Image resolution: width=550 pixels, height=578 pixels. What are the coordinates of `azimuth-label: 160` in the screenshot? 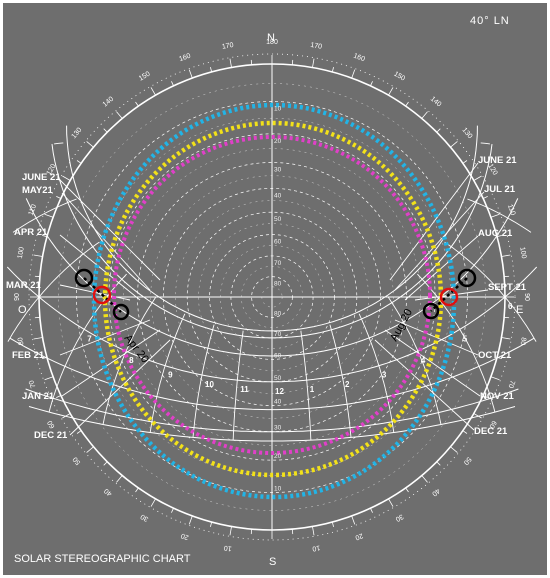 It's located at (184, 58).